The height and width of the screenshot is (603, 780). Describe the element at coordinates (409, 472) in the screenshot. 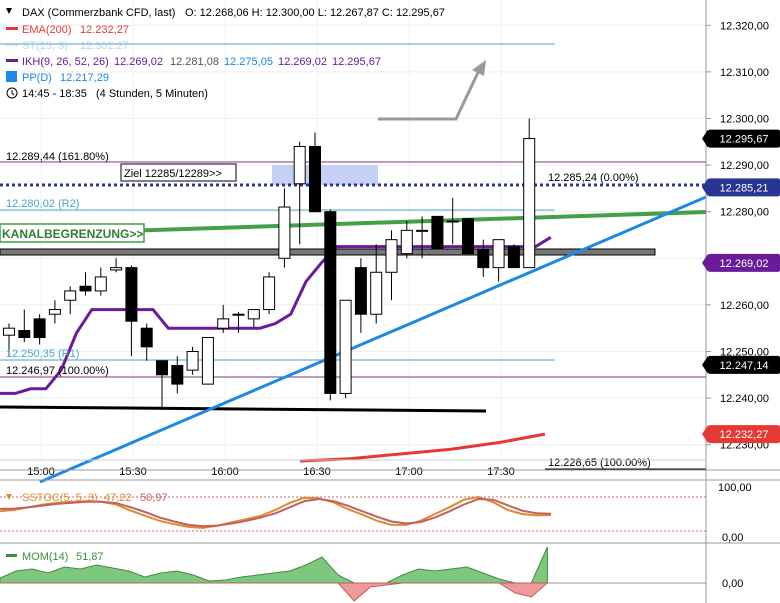

I see `x-tick-label: 17:00` at that location.